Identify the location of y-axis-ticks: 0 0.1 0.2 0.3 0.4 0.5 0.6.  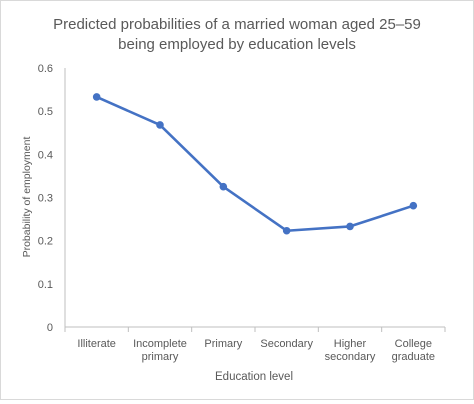
(45, 198).